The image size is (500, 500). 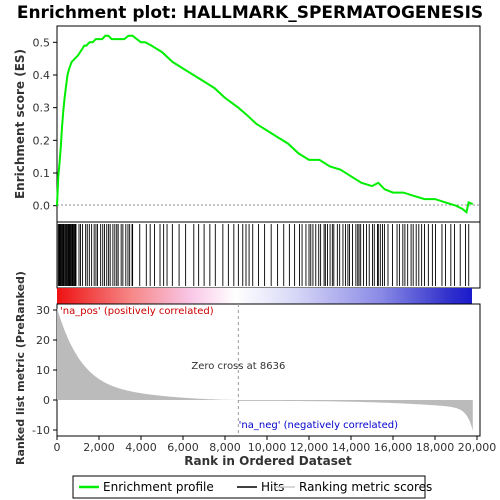 I want to click on x-axis-title: Rank in Ordered Dataset, so click(x=268, y=461).